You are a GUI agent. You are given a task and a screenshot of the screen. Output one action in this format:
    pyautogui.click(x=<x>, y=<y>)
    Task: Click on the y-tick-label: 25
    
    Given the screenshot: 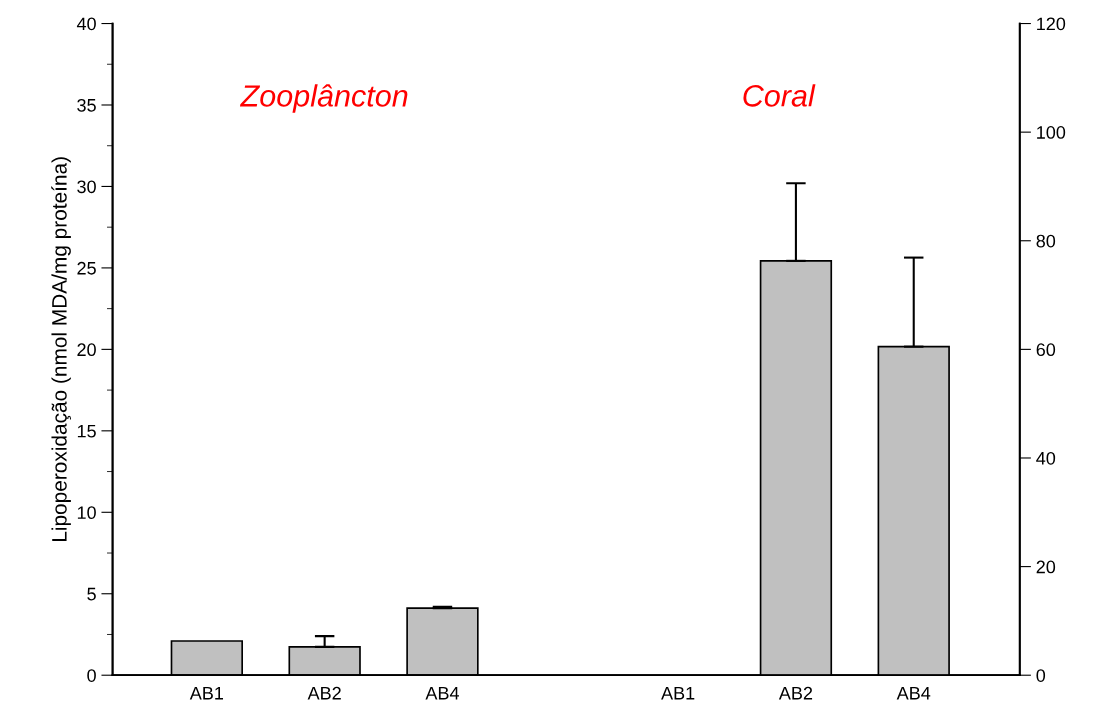 What is the action you would take?
    pyautogui.click(x=86, y=268)
    